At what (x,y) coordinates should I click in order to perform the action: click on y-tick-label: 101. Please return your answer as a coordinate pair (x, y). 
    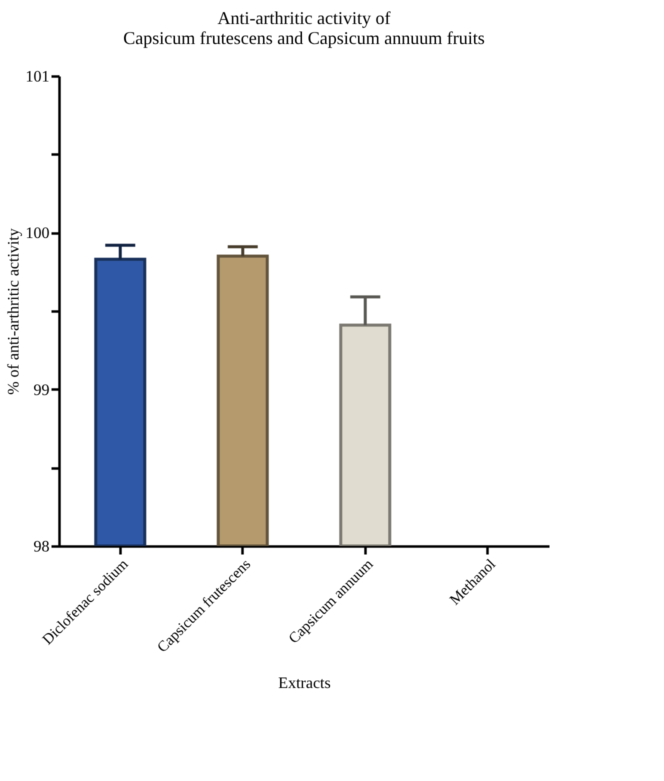
    Looking at the image, I should click on (38, 77).